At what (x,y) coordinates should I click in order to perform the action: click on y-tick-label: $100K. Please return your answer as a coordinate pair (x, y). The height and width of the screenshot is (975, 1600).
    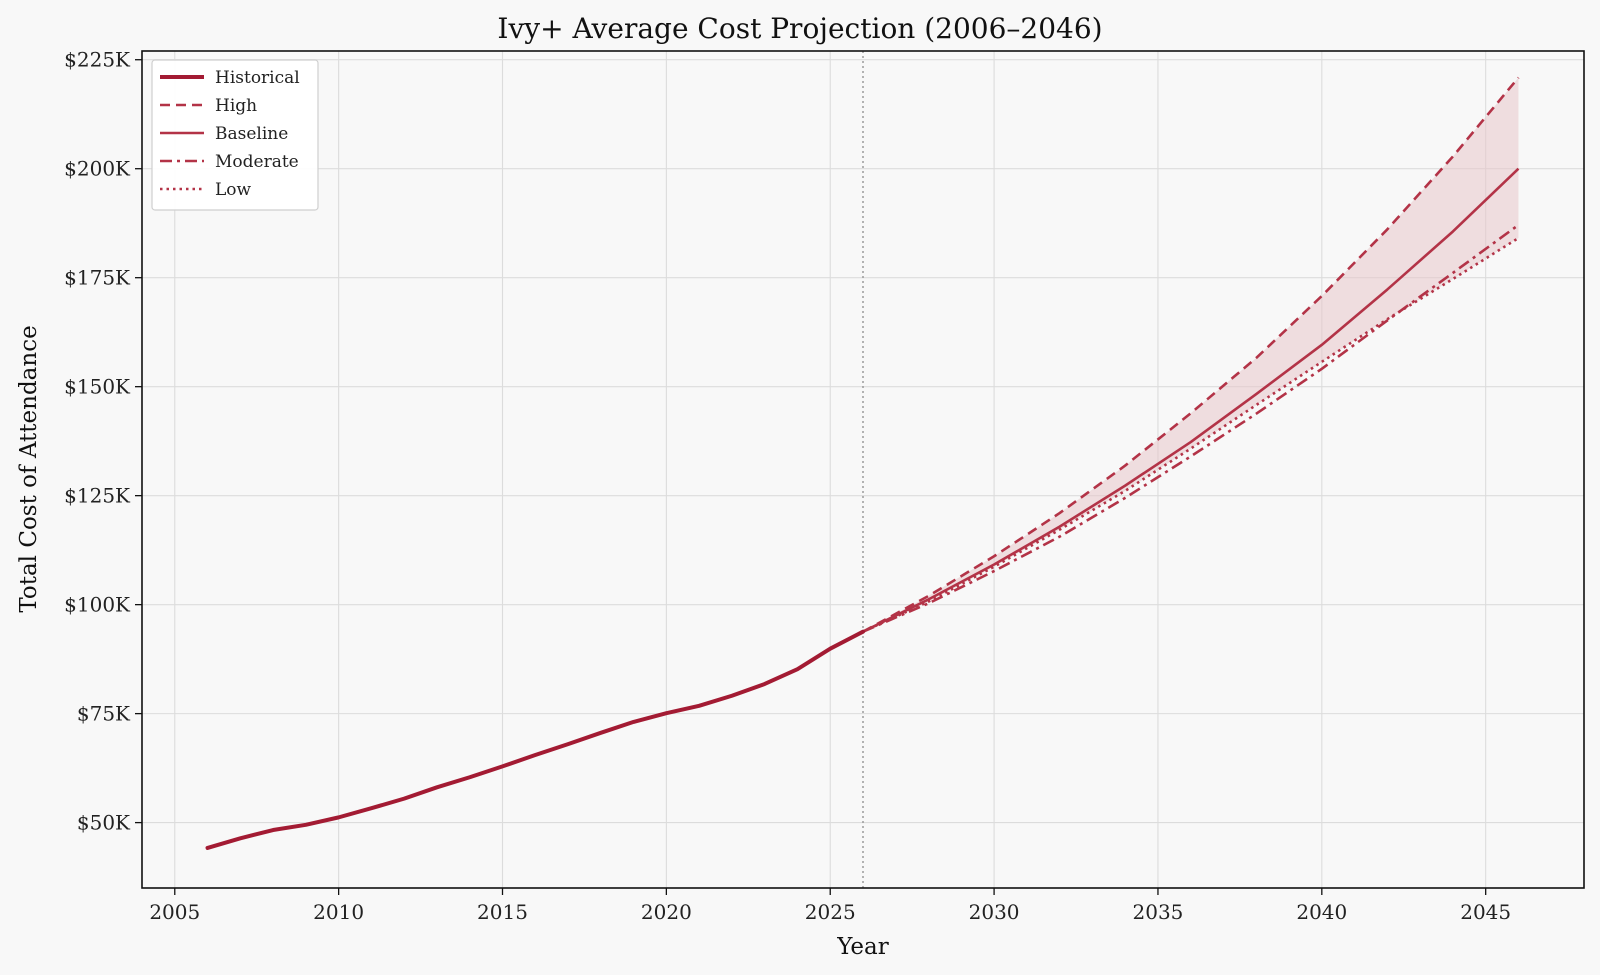
    Looking at the image, I should click on (97, 605).